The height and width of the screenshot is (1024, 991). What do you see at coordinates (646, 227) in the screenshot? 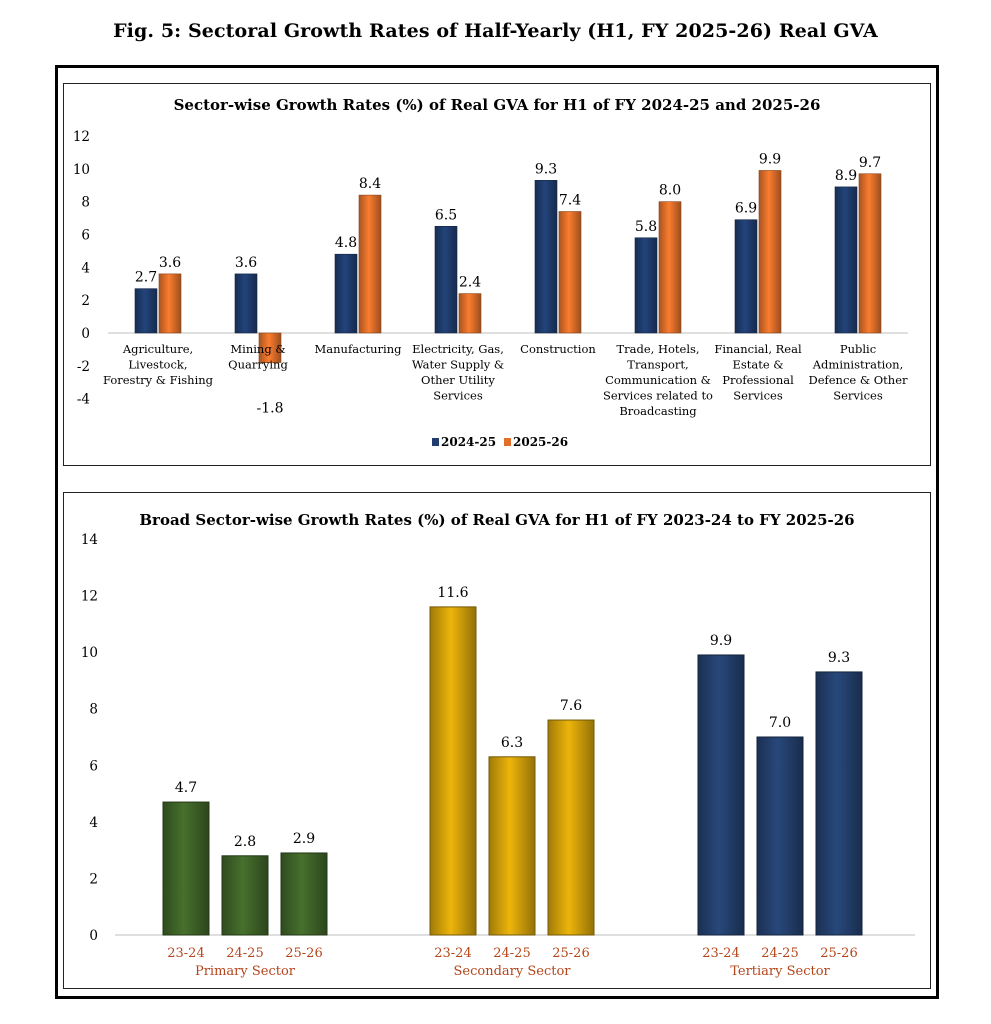
I see `data-label: 5.8` at bounding box center [646, 227].